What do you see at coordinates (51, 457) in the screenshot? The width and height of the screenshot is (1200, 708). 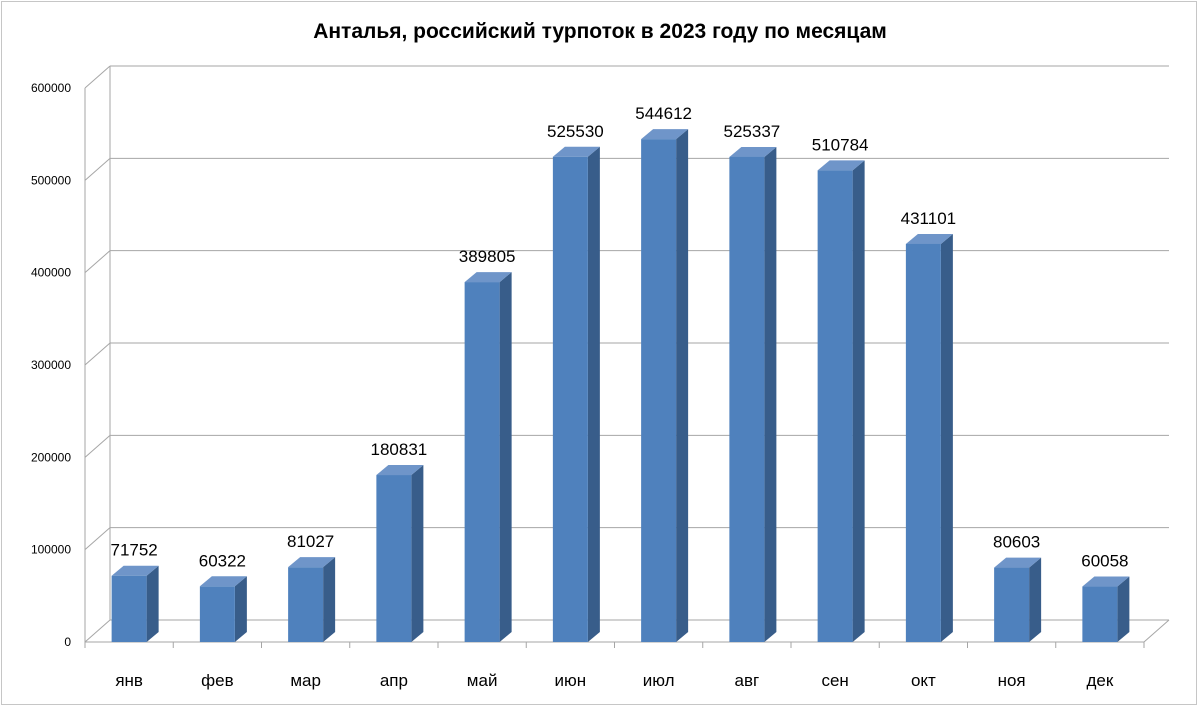 I see `y-tick-label: 200000` at bounding box center [51, 457].